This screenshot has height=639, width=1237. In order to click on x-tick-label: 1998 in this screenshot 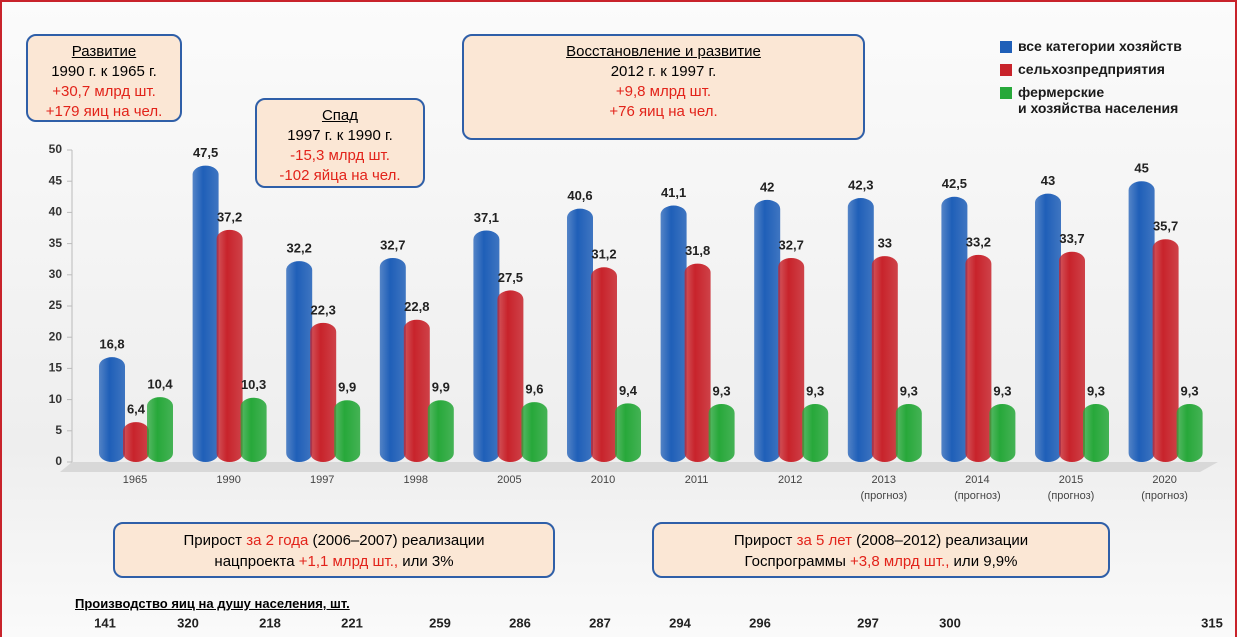, I will do `click(416, 480)`.